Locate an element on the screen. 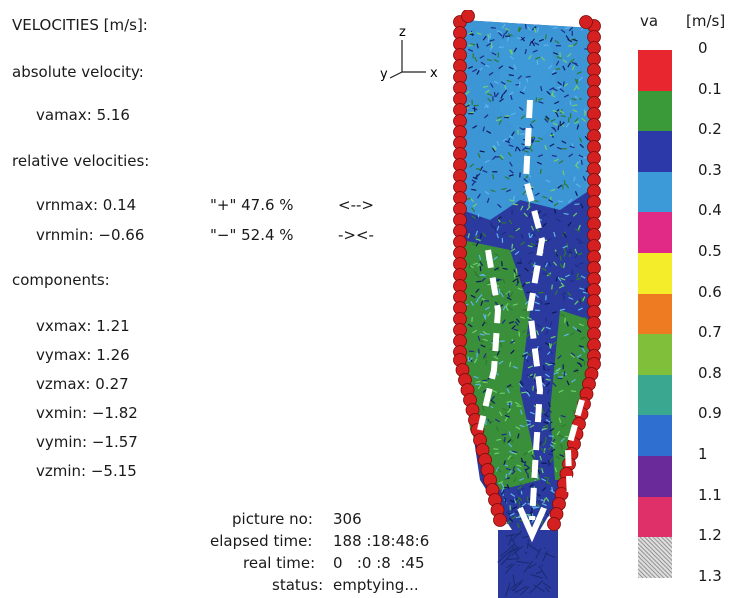 This screenshot has height=598, width=750. vamax-value: vamax: 5.16 is located at coordinates (83, 115).